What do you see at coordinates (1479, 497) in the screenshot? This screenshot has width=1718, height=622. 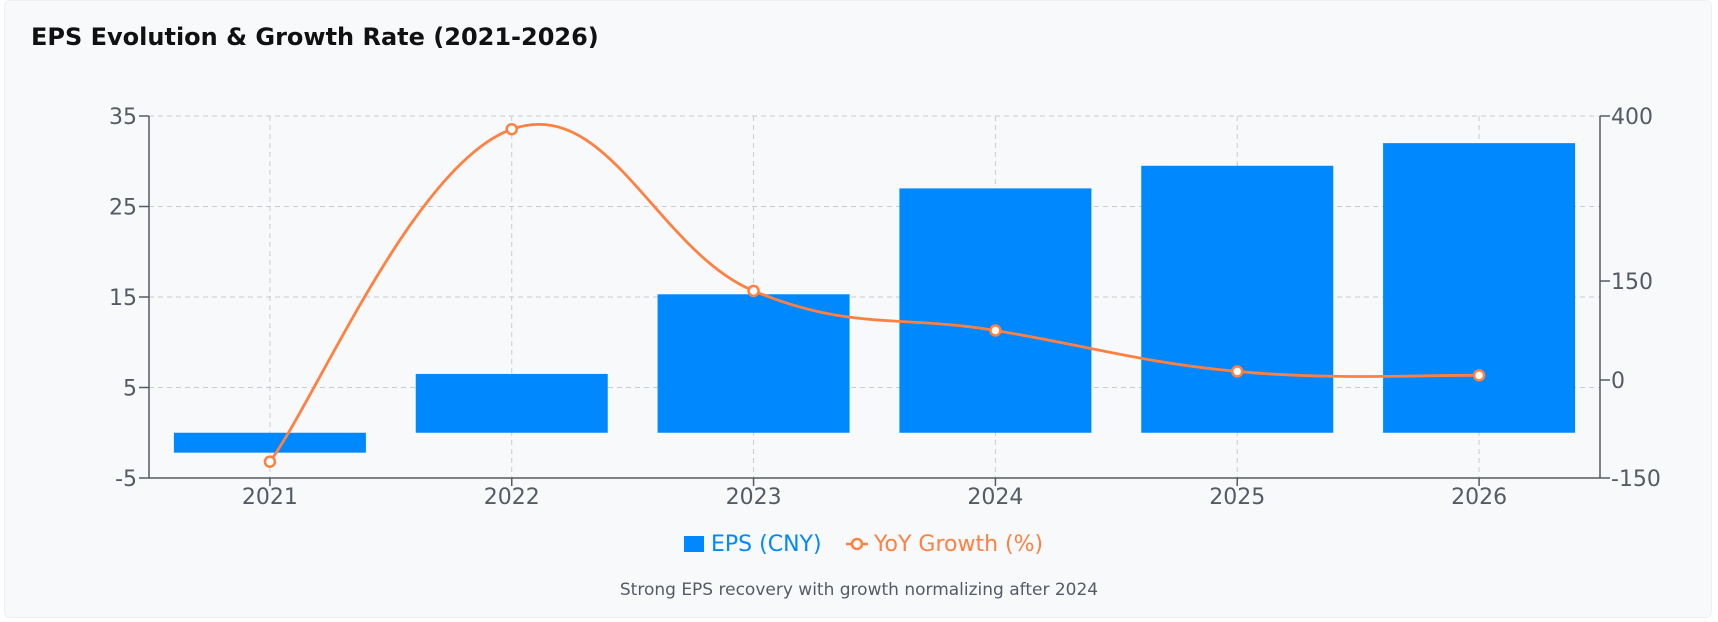 I see `x-tick-label: 2026` at bounding box center [1479, 497].